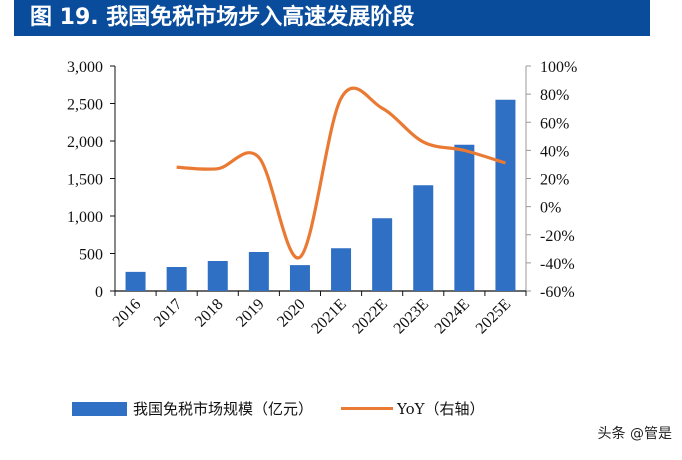 Image resolution: width=682 pixels, height=460 pixels. I want to click on bar-2021E, so click(341, 269).